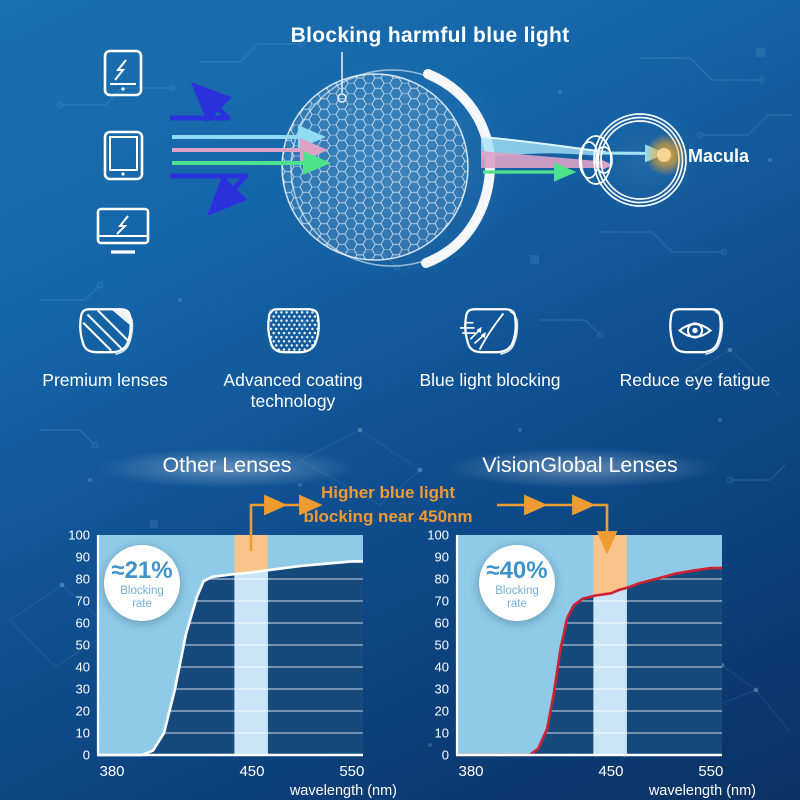 The height and width of the screenshot is (800, 800). I want to click on right-blocking-rate-badge: ≈40% Blocking rate, so click(517, 583).